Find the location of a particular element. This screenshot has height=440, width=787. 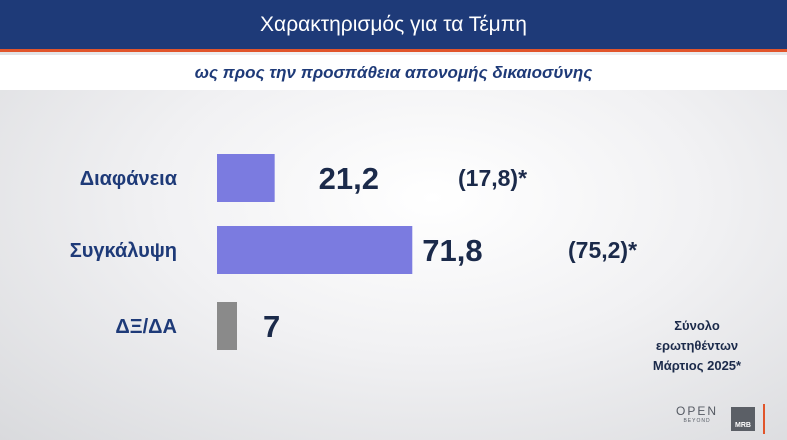

chart-title: Χαρακτηρισμός για τα Τέμπη is located at coordinates (393, 24).